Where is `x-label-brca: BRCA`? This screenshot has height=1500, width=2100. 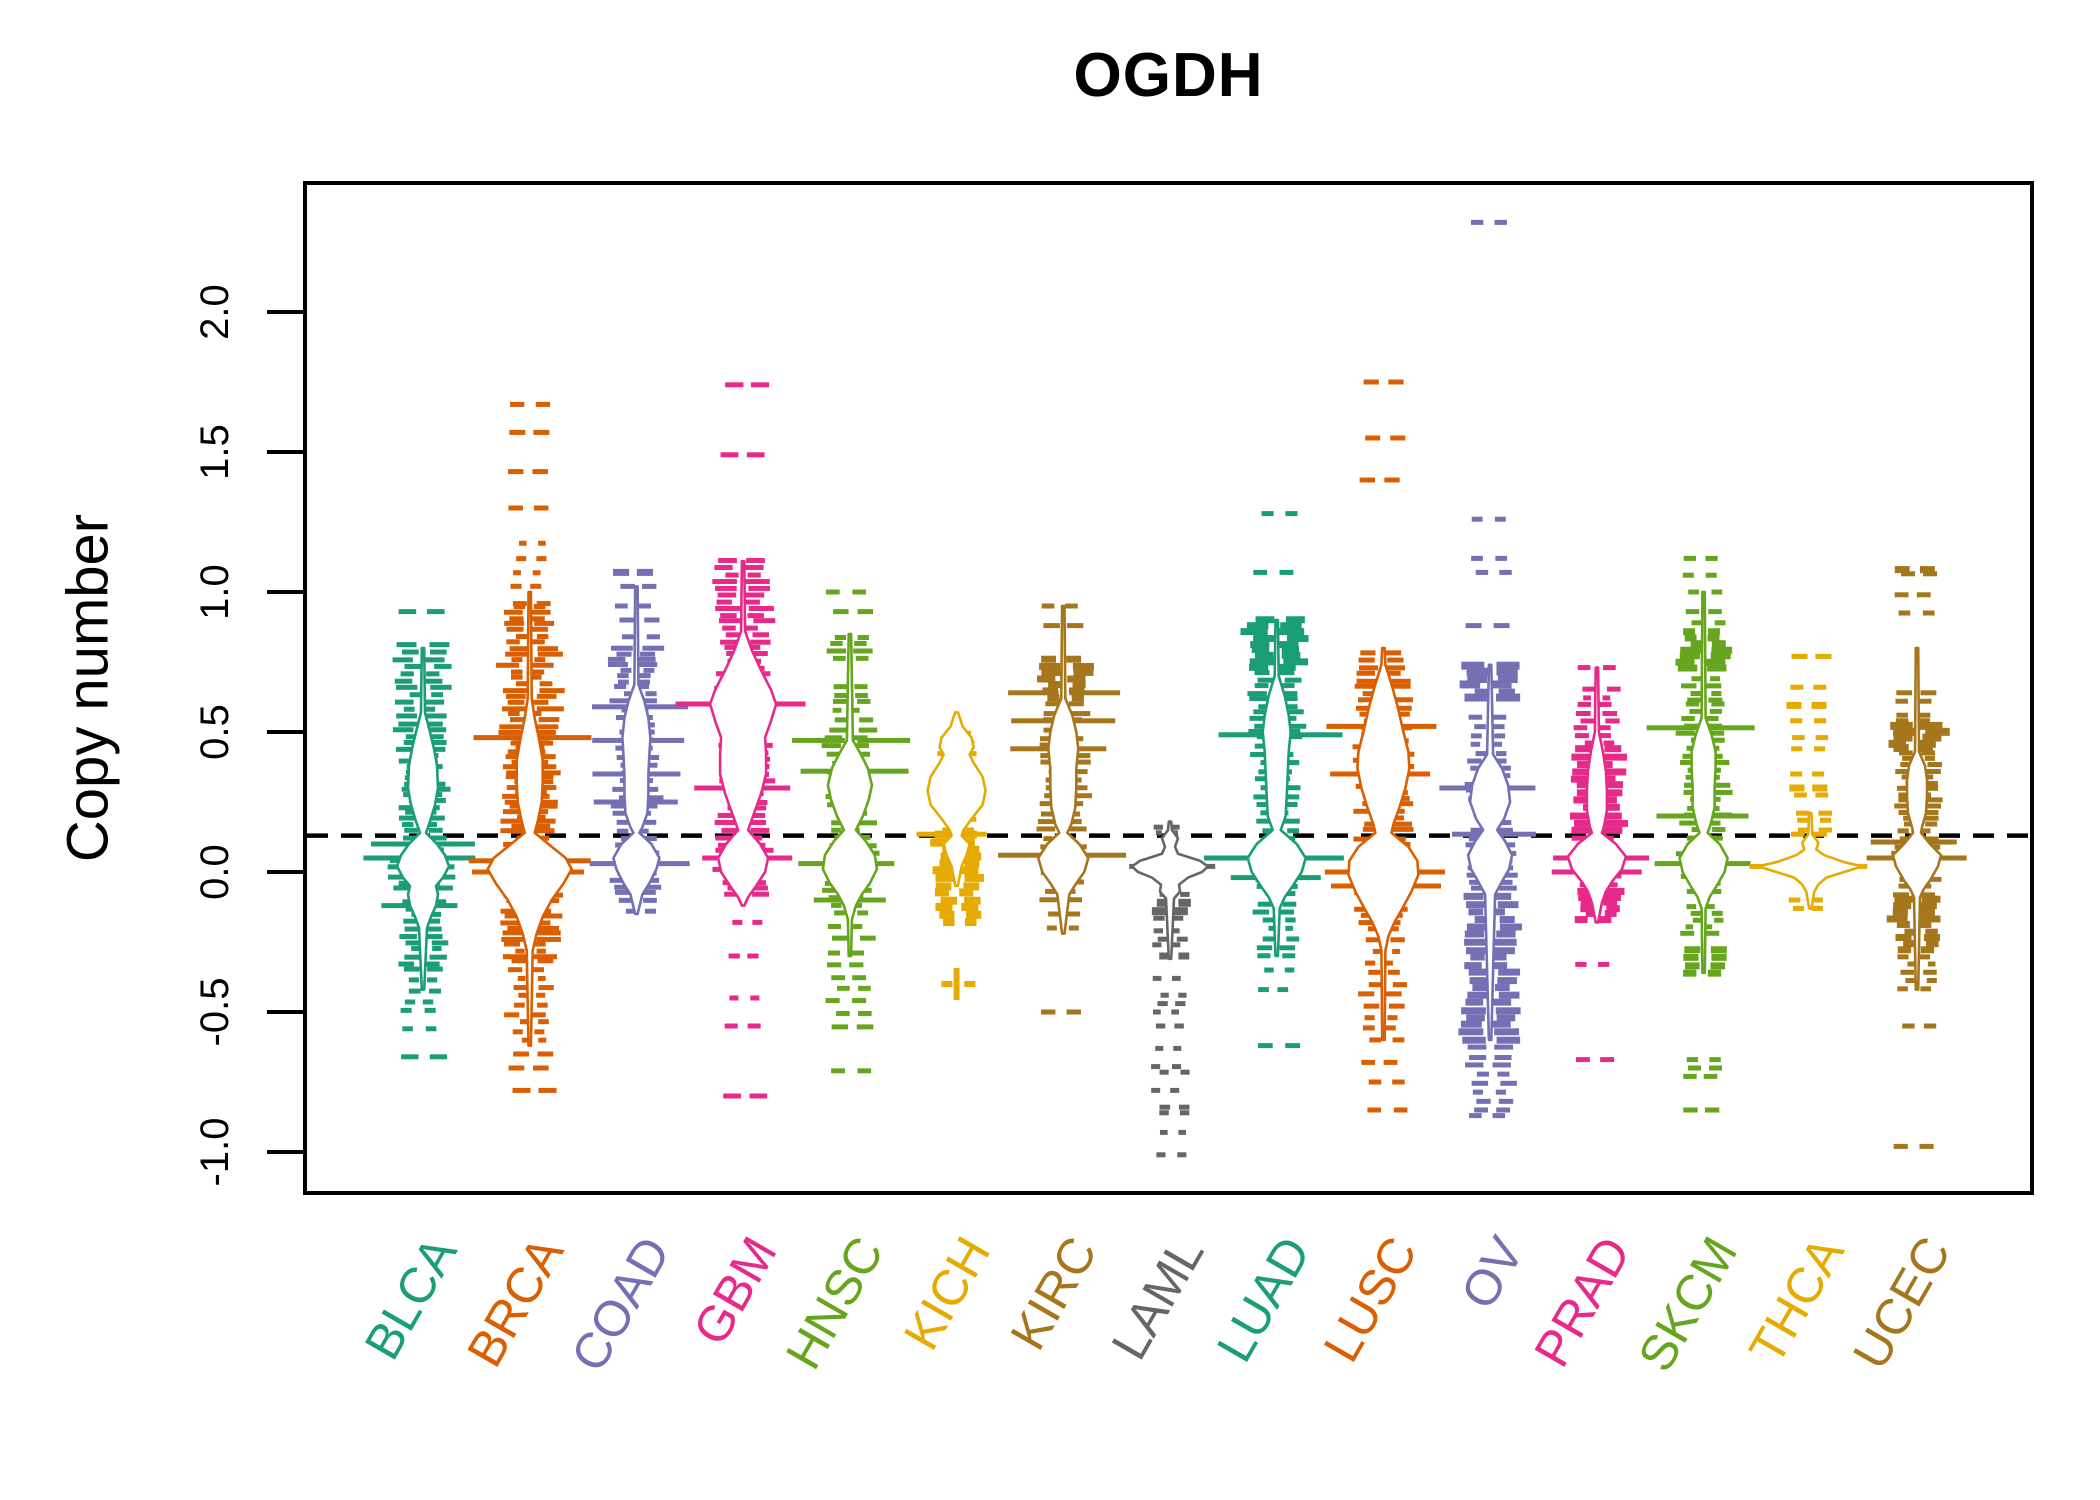 x-label-brca: BRCA is located at coordinates (515, 1301).